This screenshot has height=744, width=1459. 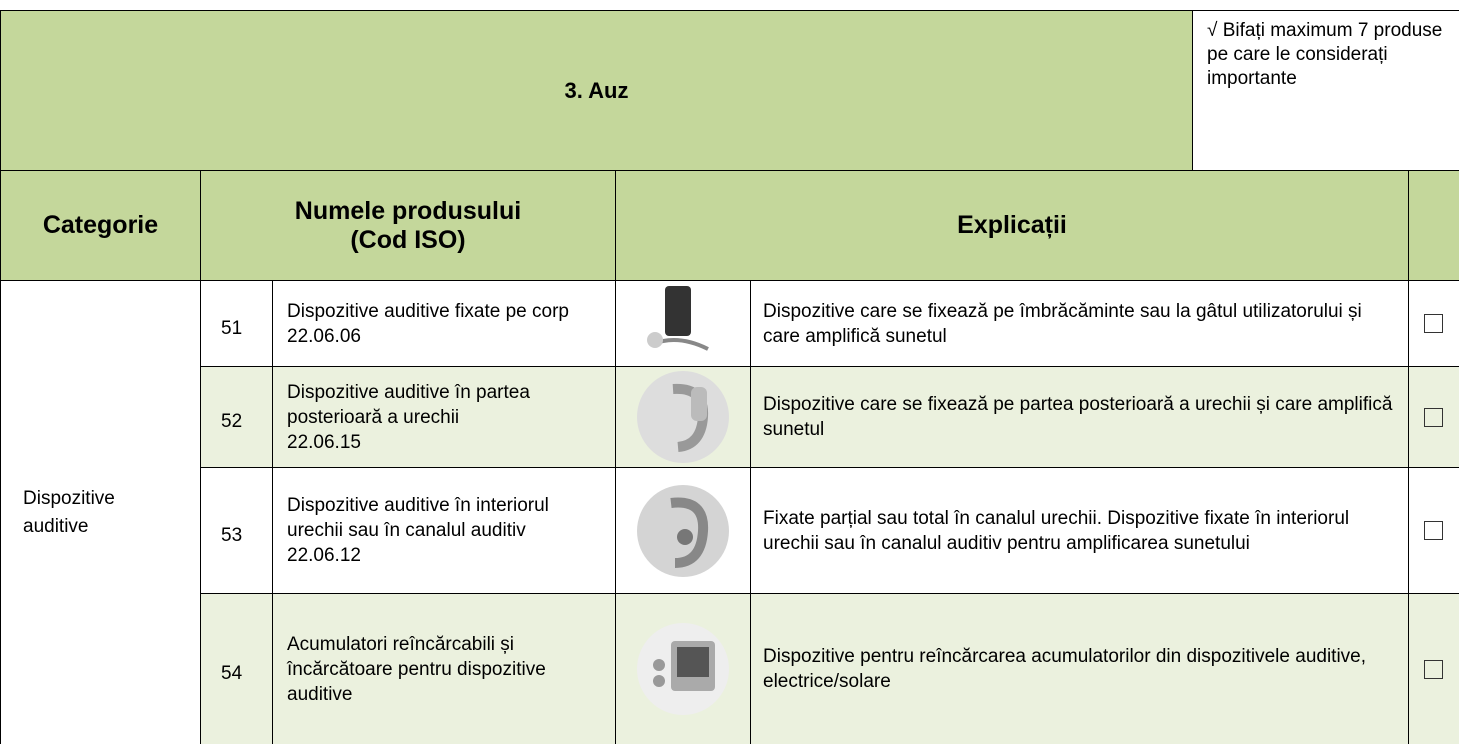 I want to click on column-header-empty, so click(x=1433, y=225).